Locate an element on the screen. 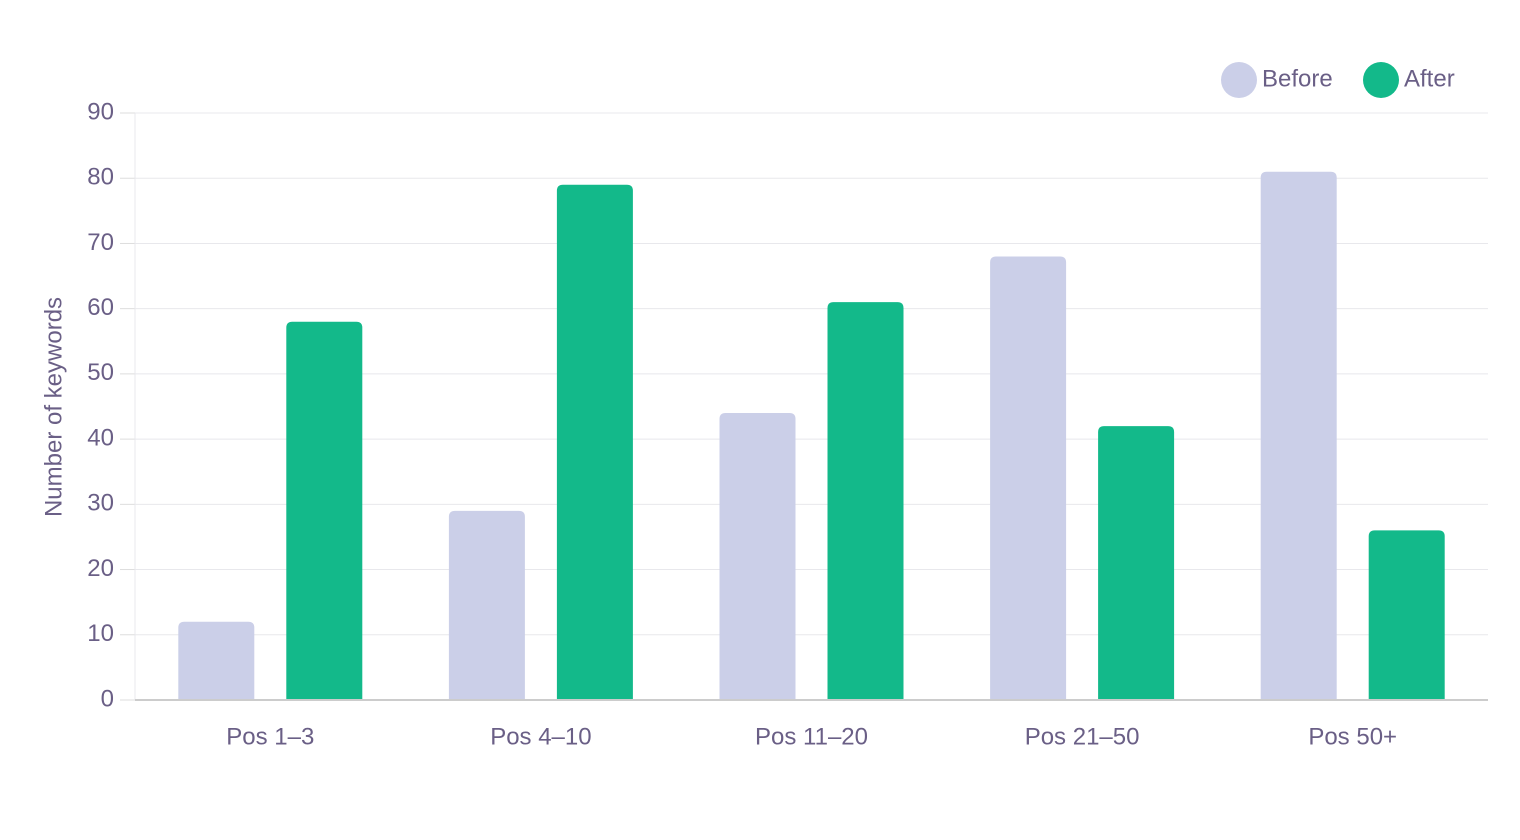 Image resolution: width=1520 pixels, height=840 pixels. y-tick-label: 20 is located at coordinates (100, 568).